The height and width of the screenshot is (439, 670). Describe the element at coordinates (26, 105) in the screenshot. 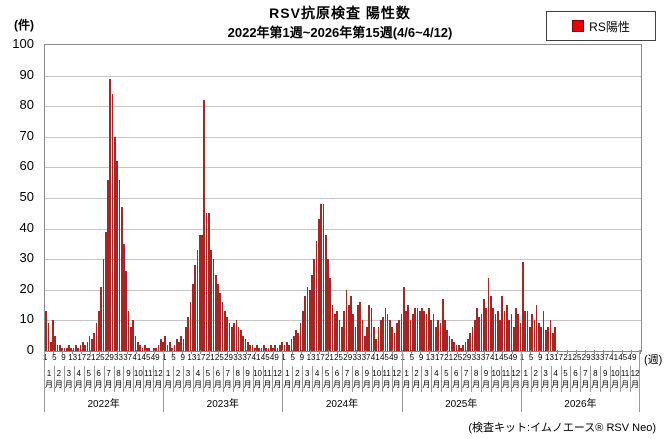

I see `y-tick-label: 80` at that location.